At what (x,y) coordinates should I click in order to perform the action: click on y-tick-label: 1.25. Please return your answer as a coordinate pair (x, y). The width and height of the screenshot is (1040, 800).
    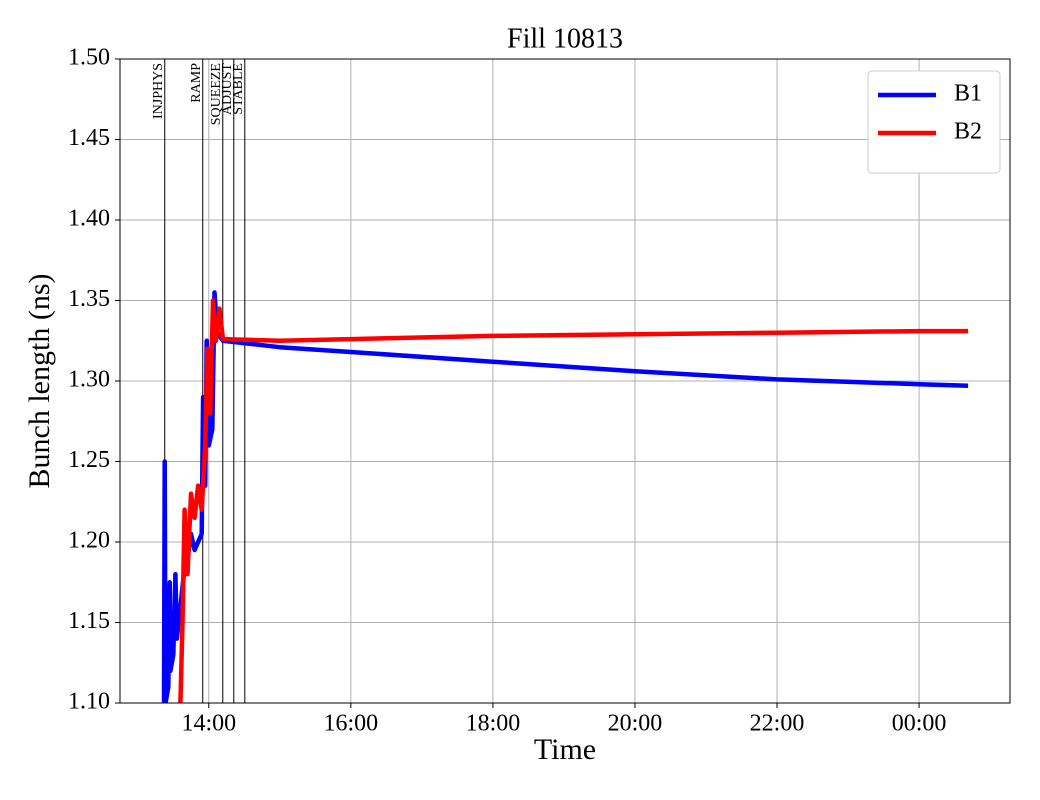
    Looking at the image, I should click on (89, 460).